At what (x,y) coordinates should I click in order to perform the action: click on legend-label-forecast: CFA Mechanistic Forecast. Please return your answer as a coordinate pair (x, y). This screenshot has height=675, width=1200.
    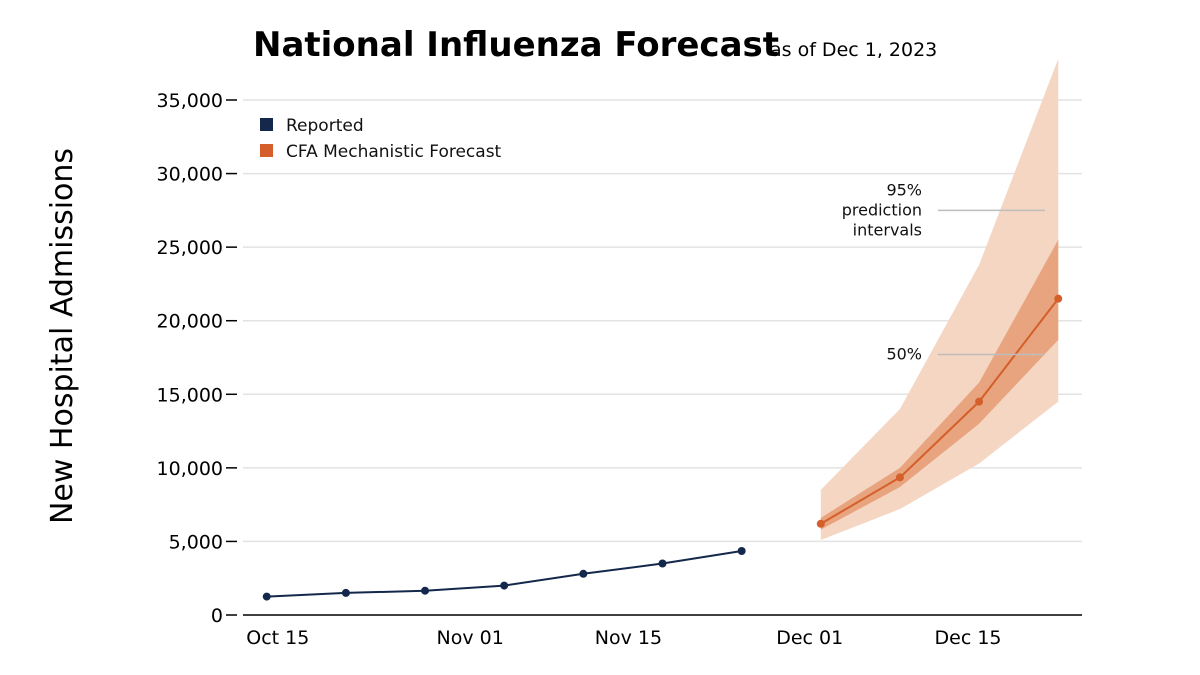
    Looking at the image, I should click on (394, 152).